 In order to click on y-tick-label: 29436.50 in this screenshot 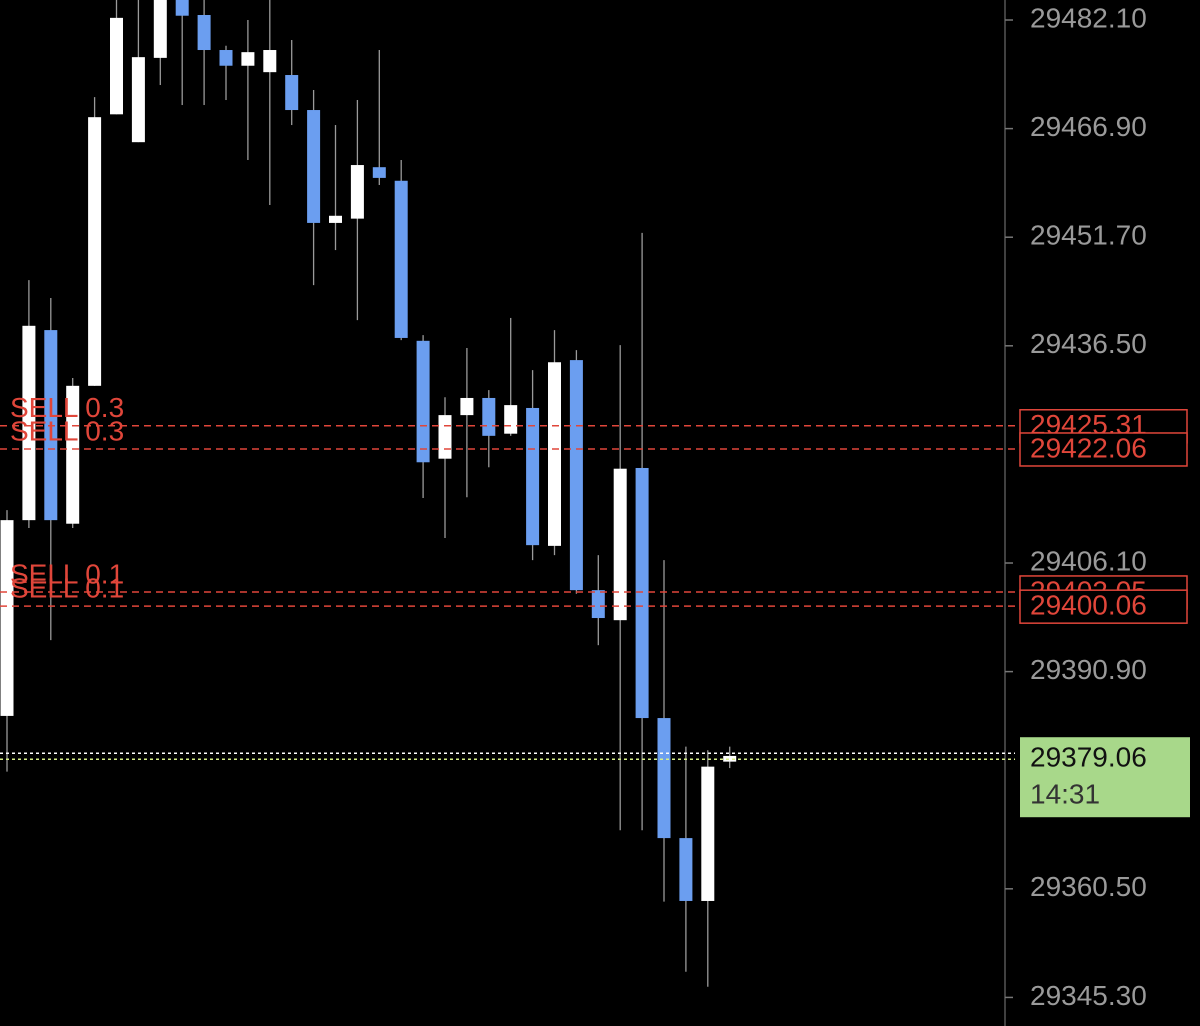, I will do `click(1088, 343)`.